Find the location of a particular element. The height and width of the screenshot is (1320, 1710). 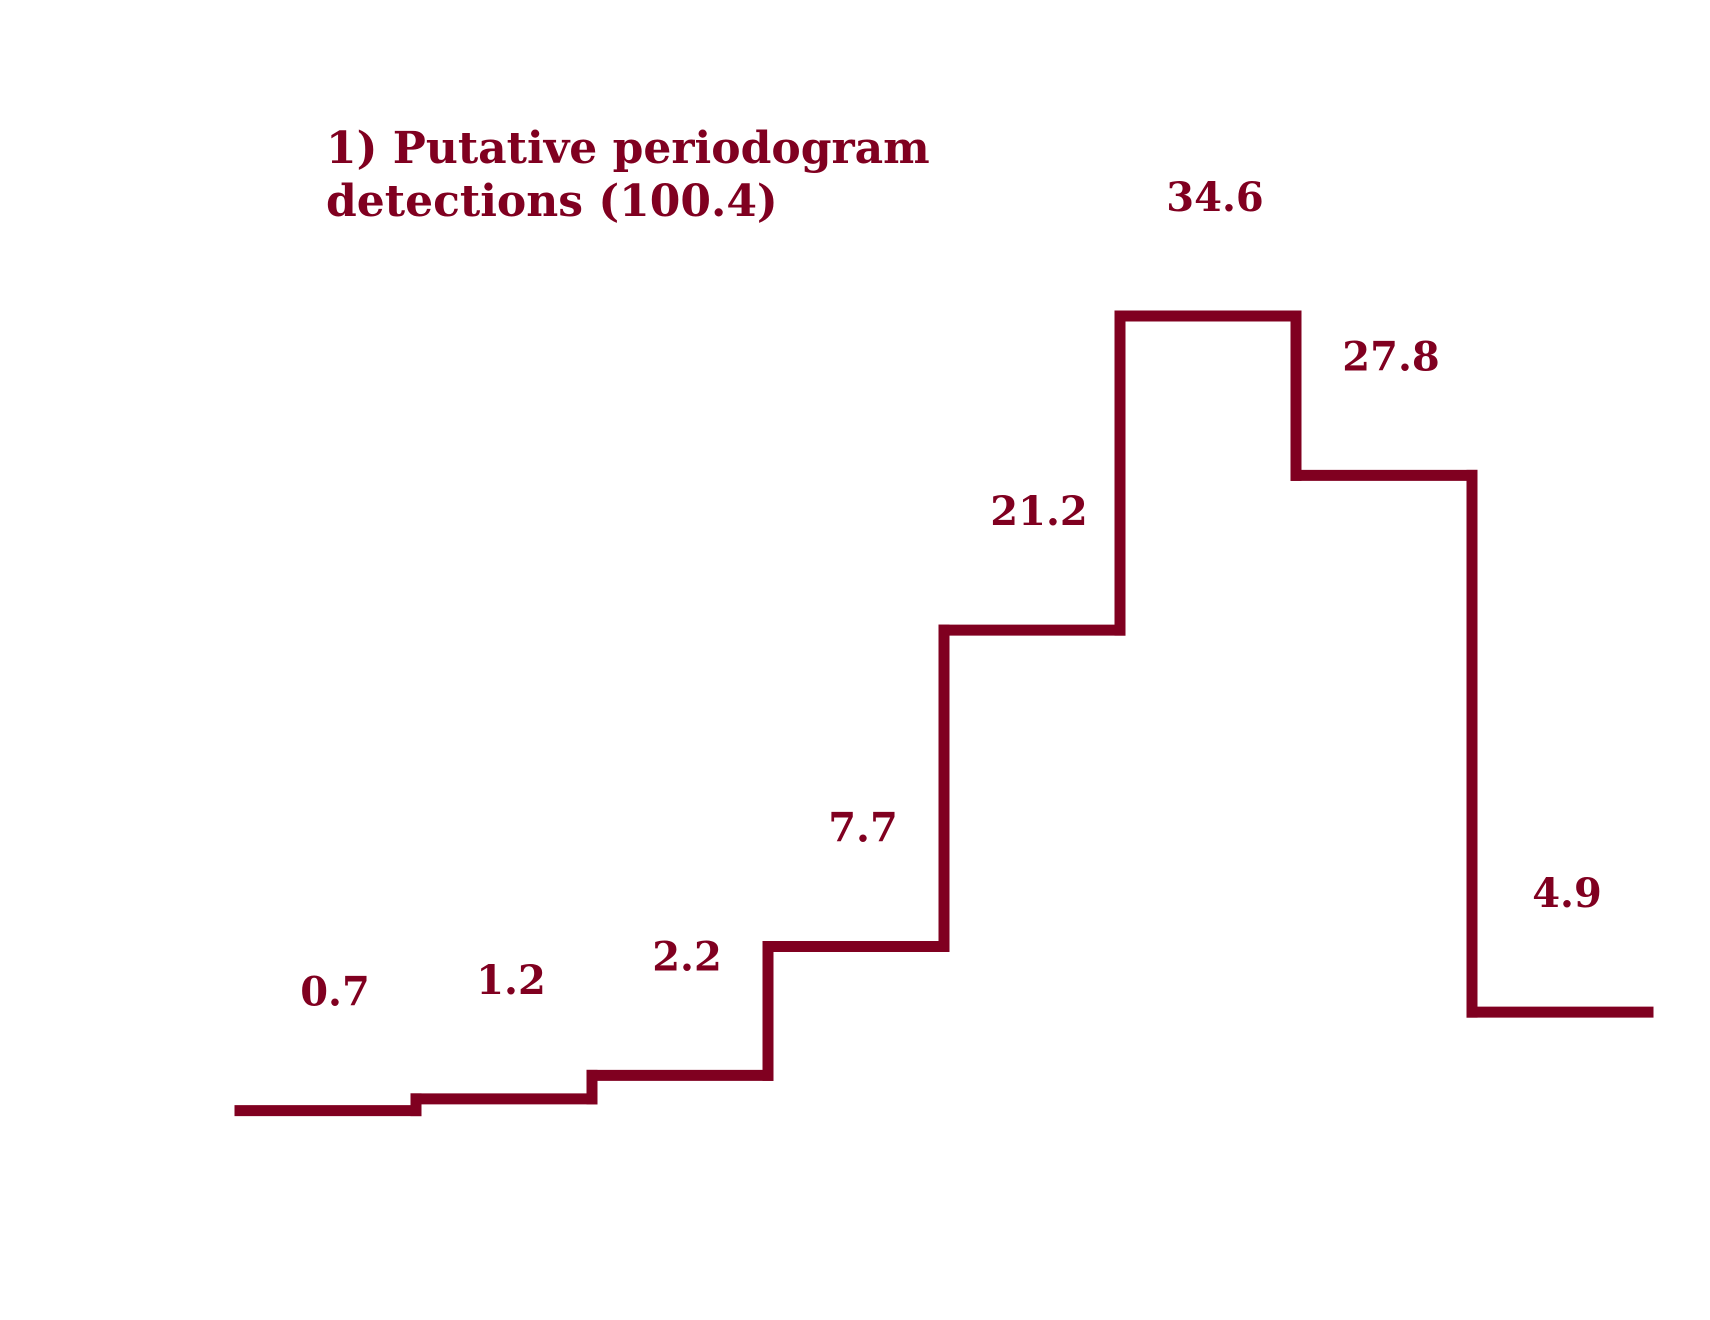

value-label-6: 34.6 is located at coordinates (1214, 197).